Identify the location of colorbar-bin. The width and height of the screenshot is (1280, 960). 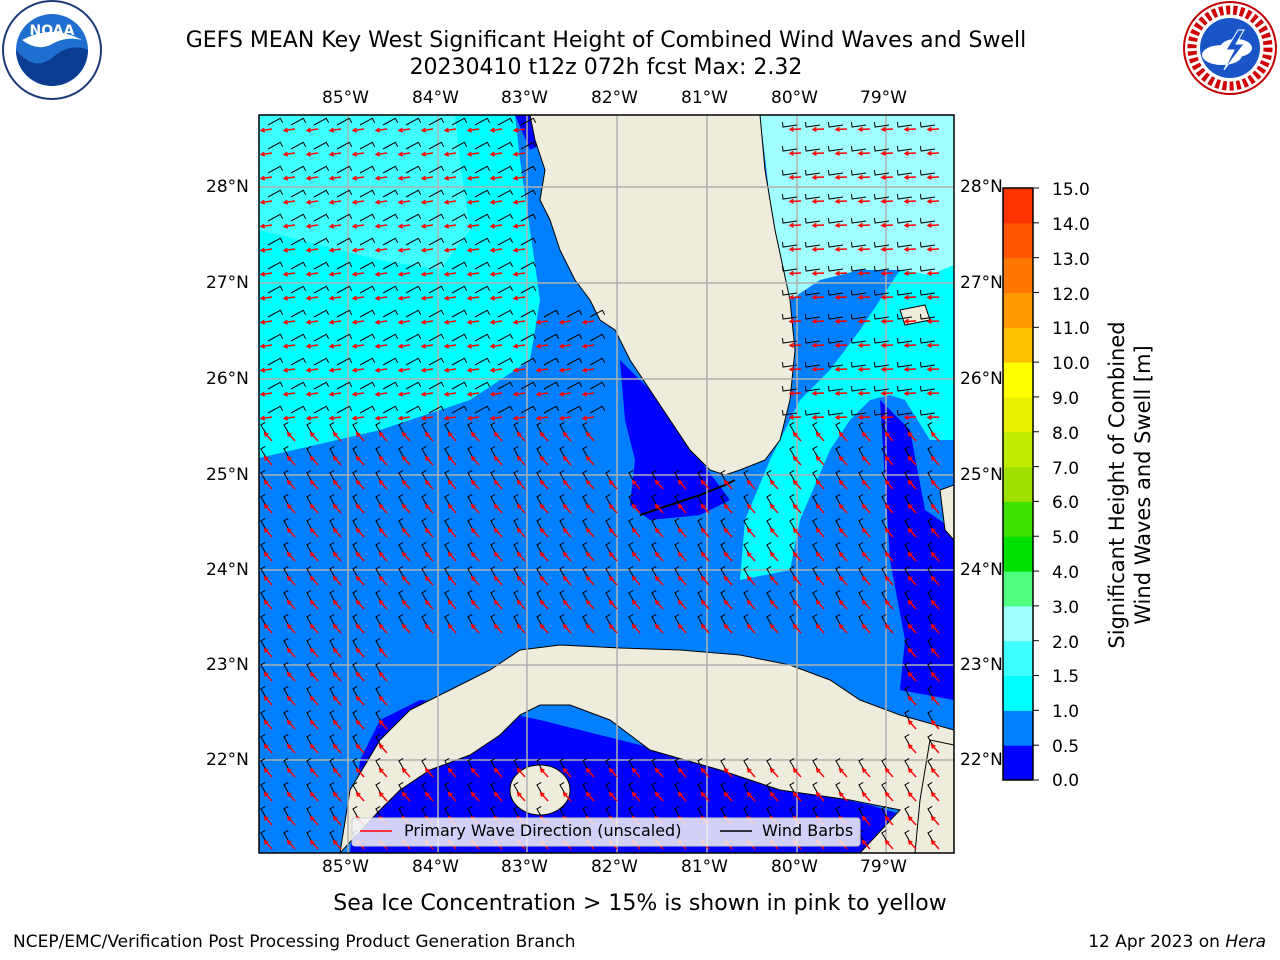
(1018, 623).